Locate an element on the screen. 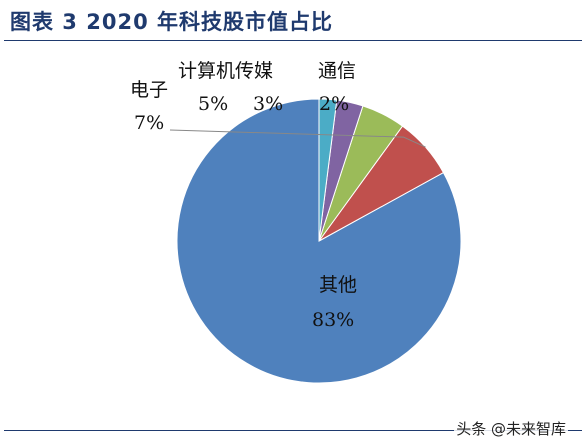 The width and height of the screenshot is (586, 446). pct-electronics: 7% is located at coordinates (149, 123).